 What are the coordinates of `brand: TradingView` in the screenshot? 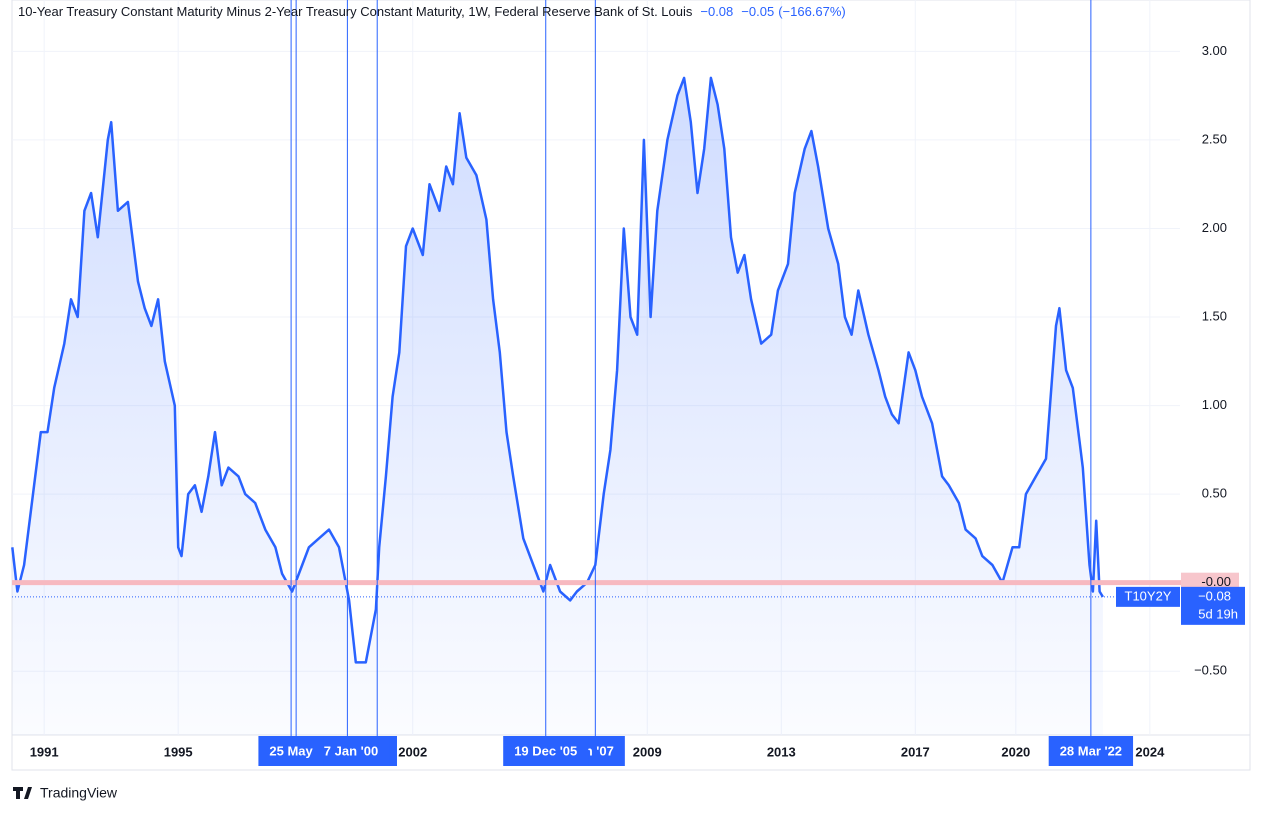 It's located at (65, 793).